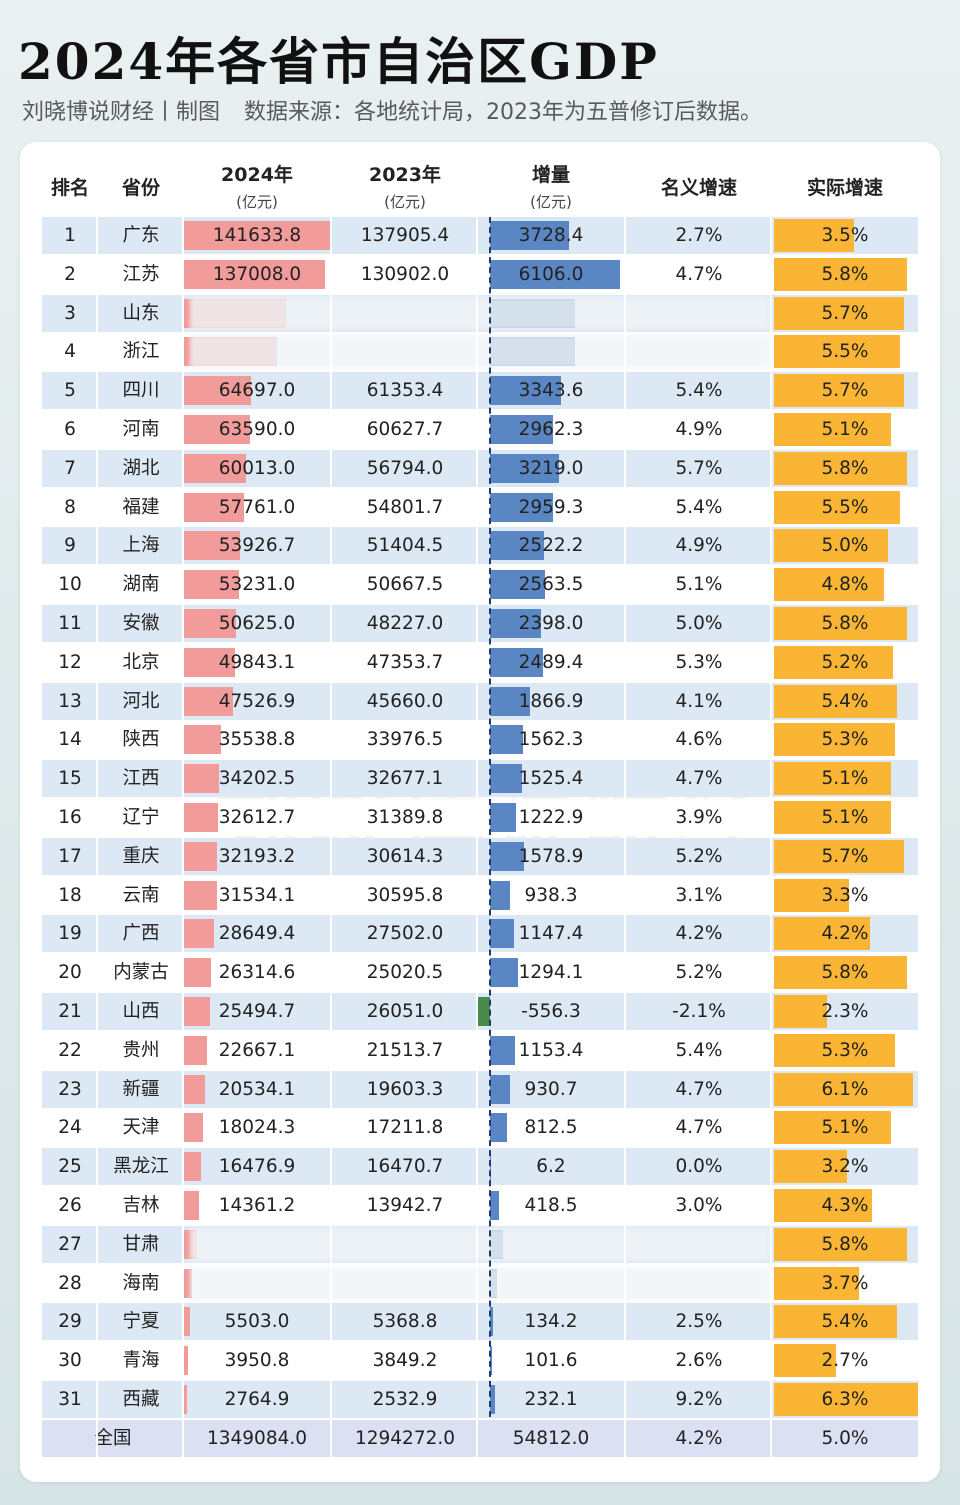  Describe the element at coordinates (551, 701) in the screenshot. I see `increase-cell: 1866.9` at that location.